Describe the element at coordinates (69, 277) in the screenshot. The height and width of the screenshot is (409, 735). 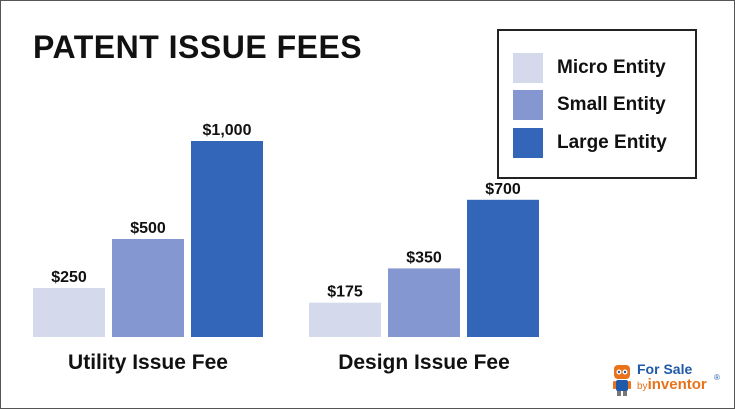
I see `data-label-micro-utility: $250` at that location.